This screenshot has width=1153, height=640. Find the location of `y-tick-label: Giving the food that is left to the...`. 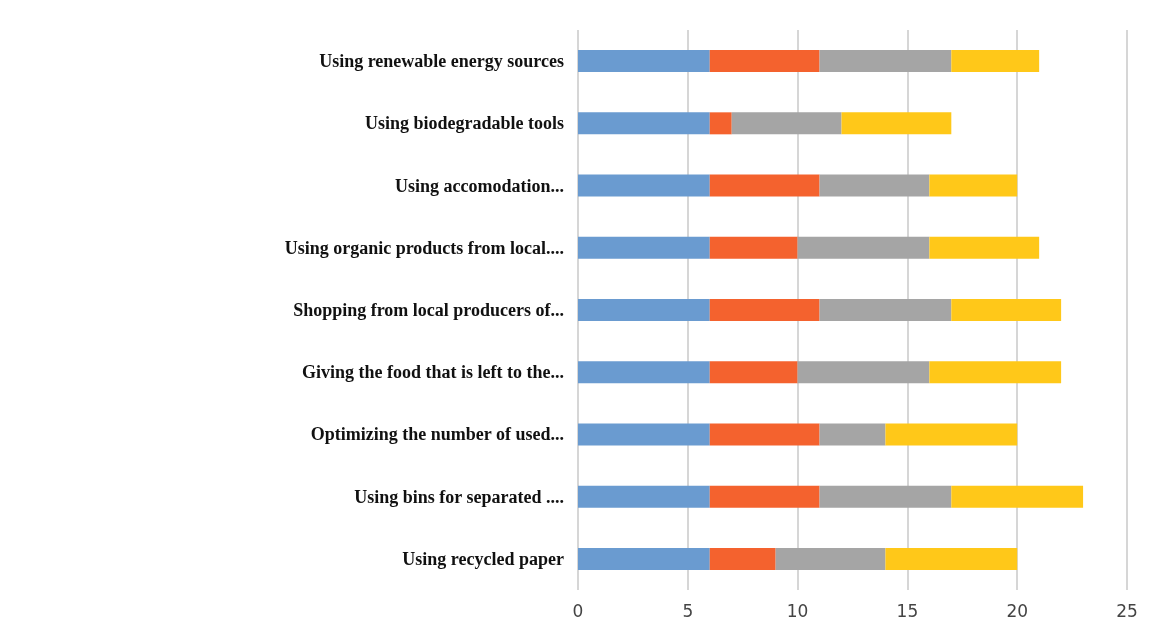

y-tick-label: Giving the food that is left to the... is located at coordinates (433, 372).